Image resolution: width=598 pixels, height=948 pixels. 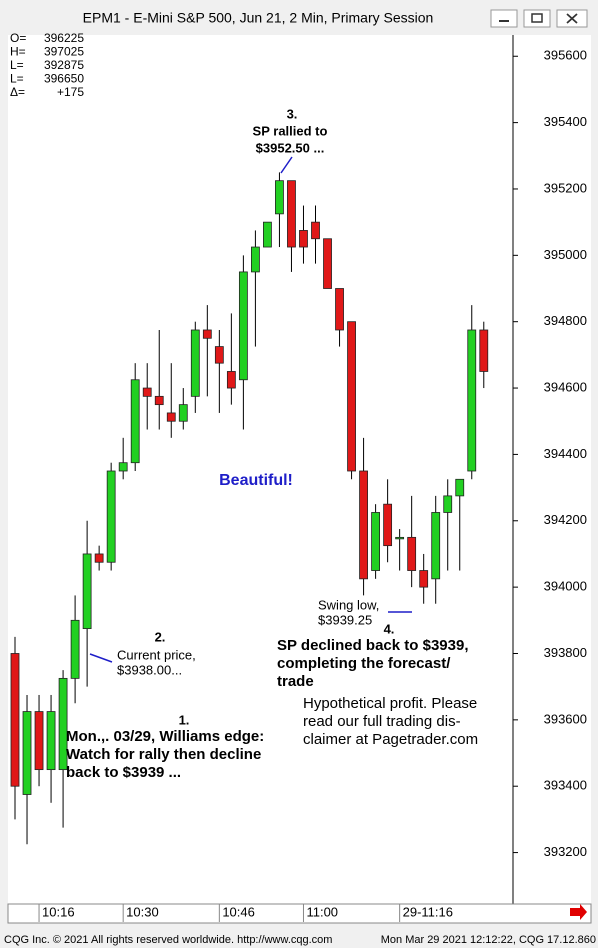 I want to click on annotation: 2., so click(x=160, y=636).